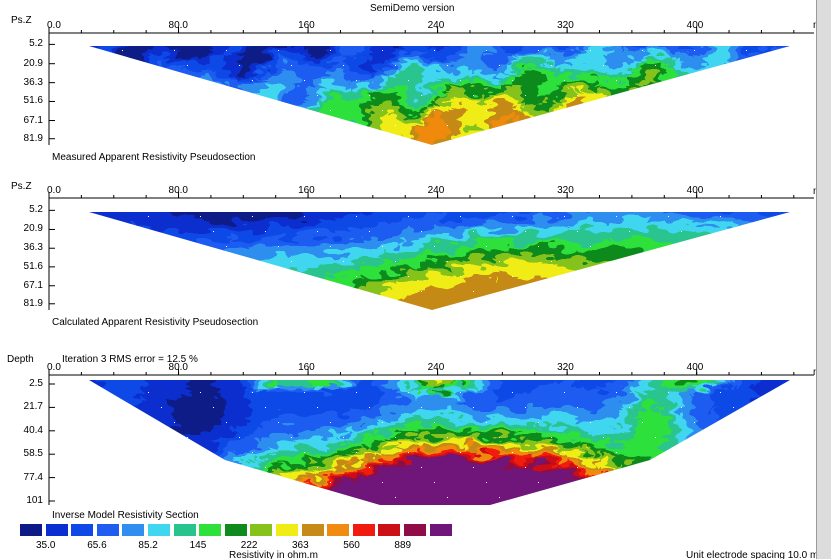  I want to click on panel2-xtick-label: 240, so click(436, 190).